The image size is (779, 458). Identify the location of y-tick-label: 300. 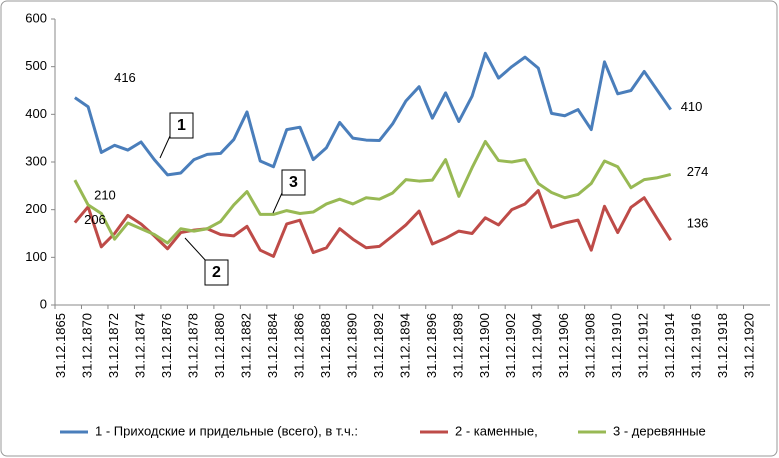
(36, 160).